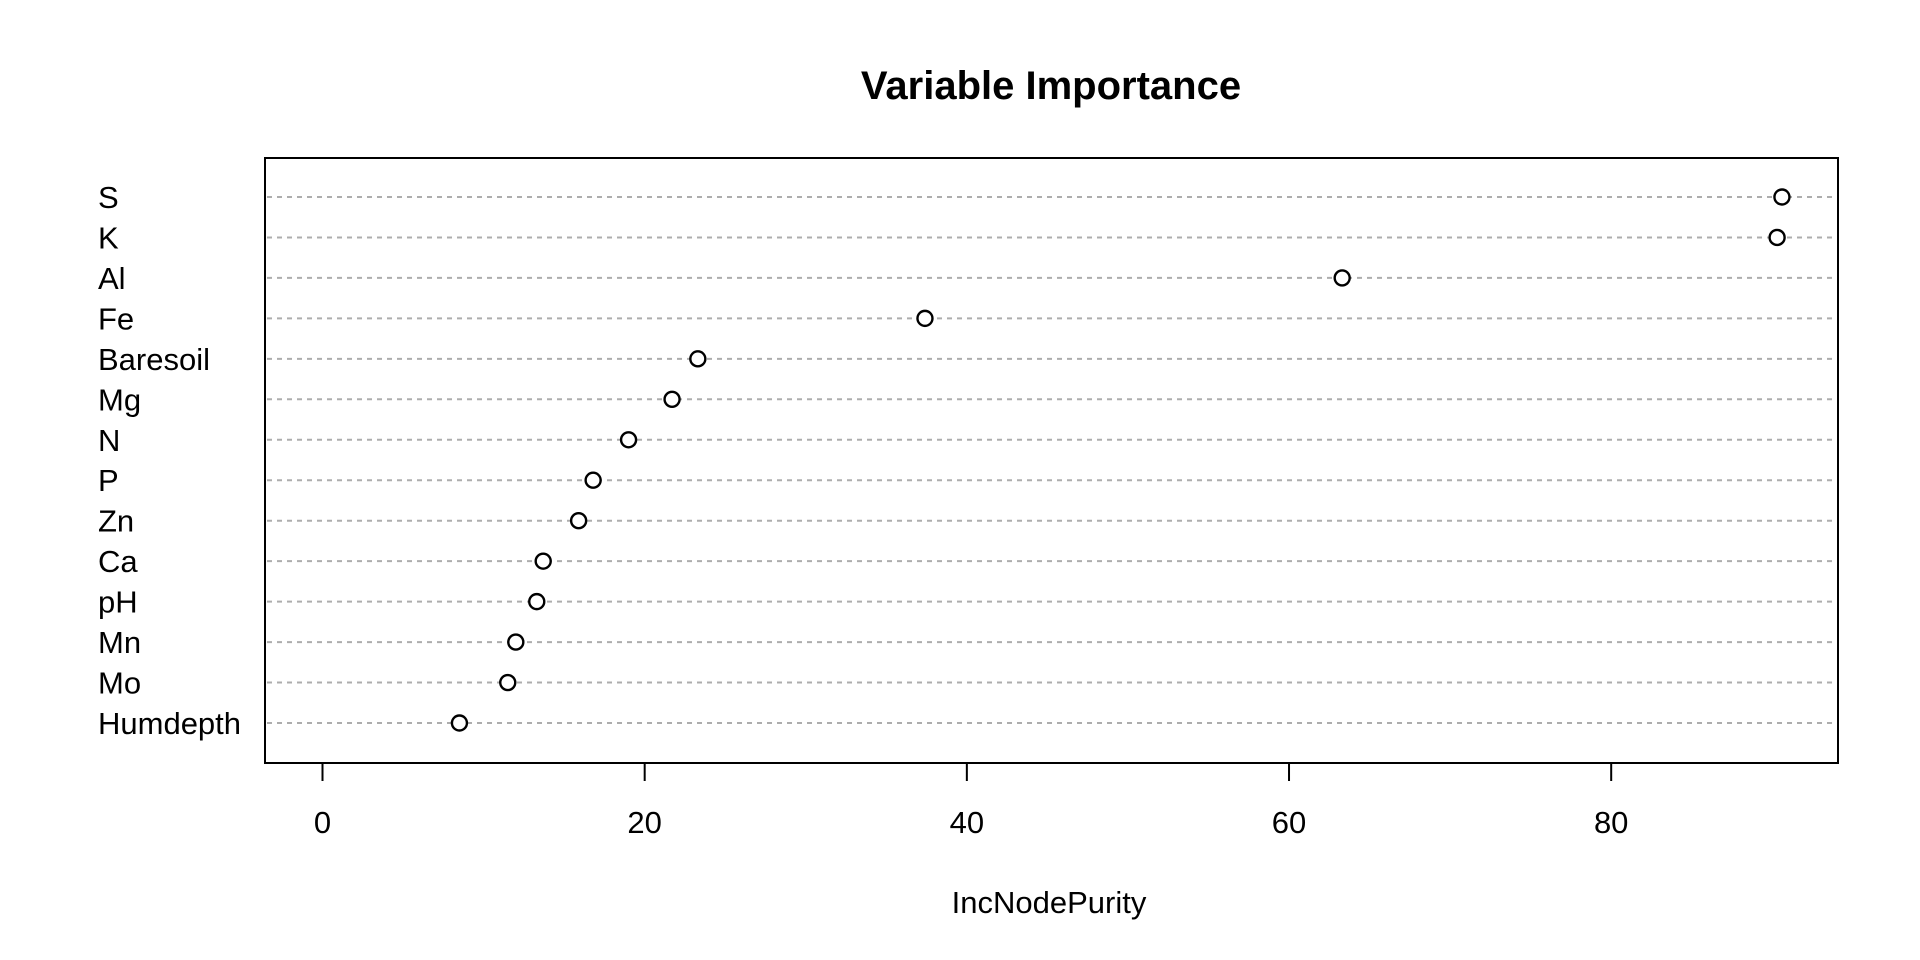 This screenshot has width=1920, height=960. Describe the element at coordinates (116, 521) in the screenshot. I see `category-label-zn: Zn` at that location.